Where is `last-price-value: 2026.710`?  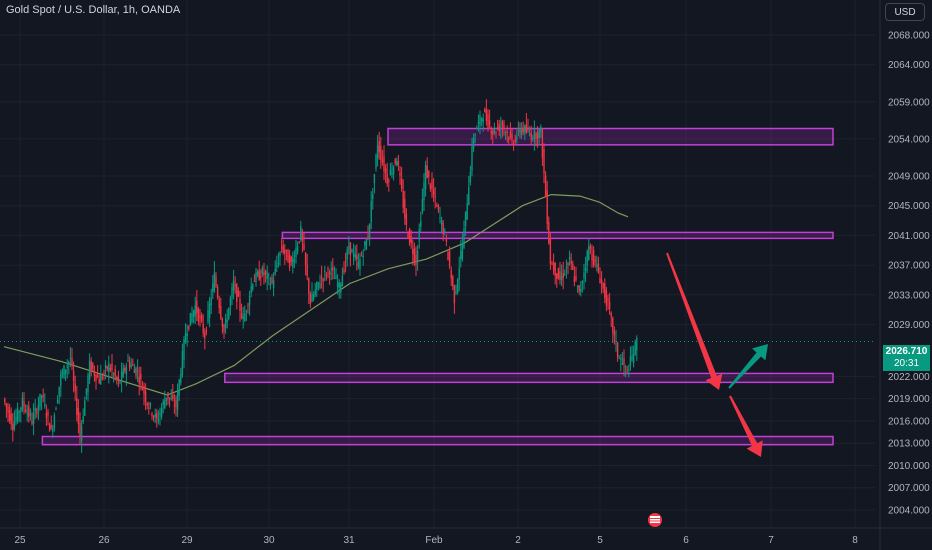
last-price-value: 2026.710 is located at coordinates (906, 351).